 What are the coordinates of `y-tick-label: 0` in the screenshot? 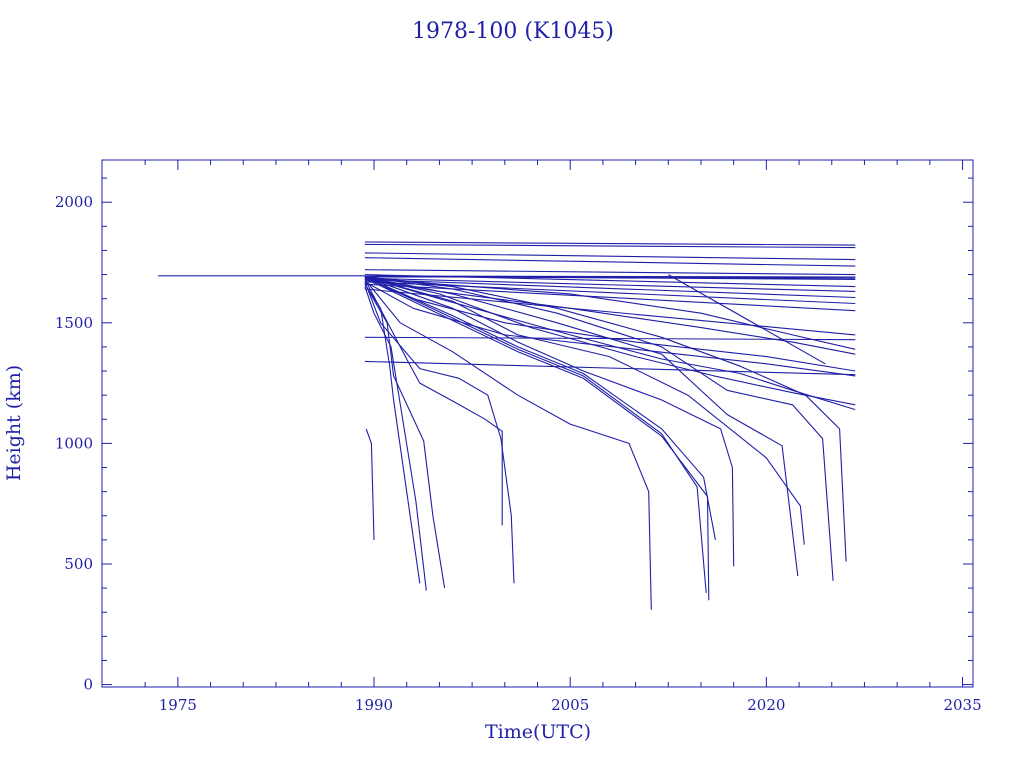 It's located at (88, 685).